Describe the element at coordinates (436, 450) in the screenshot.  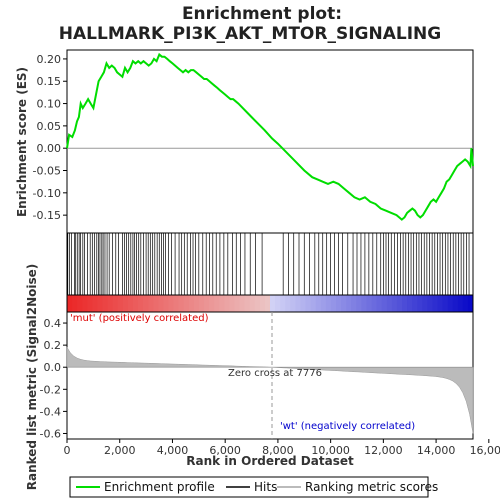
I see `x-tick-label: 14,000` at that location.